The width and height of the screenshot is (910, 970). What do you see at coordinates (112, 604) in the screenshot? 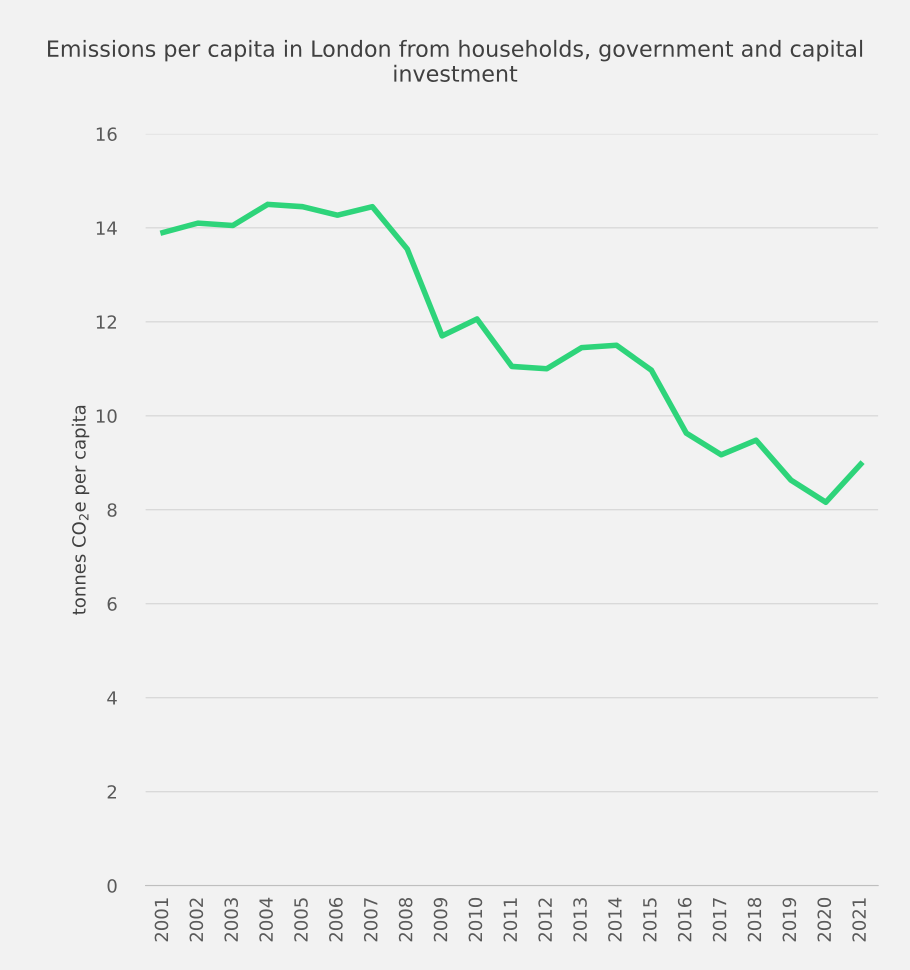
I see `y-tick-label: 6` at bounding box center [112, 604].